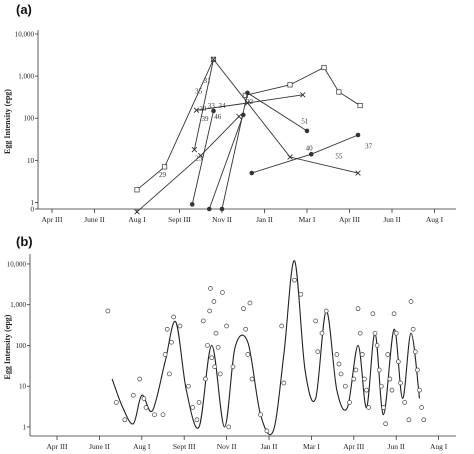 The width and height of the screenshot is (474, 454). I want to click on y-tick-label: 1, so click(33, 203).